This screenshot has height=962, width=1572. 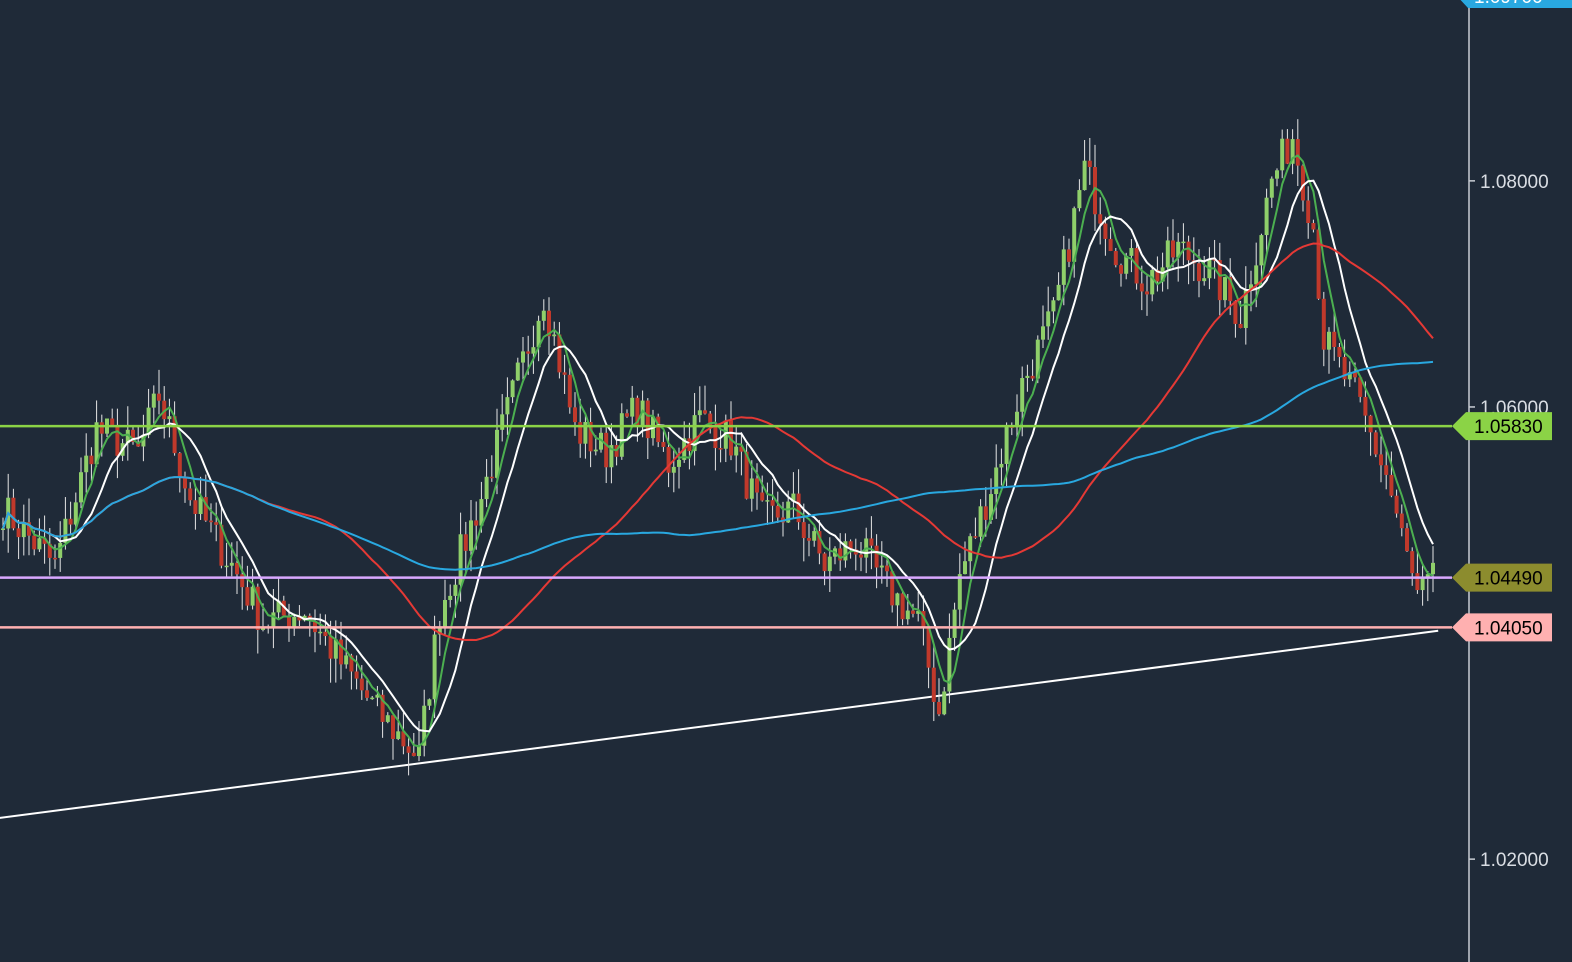 What do you see at coordinates (1508, 4) in the screenshot?
I see `current-price-tag-label: 1.09700` at bounding box center [1508, 4].